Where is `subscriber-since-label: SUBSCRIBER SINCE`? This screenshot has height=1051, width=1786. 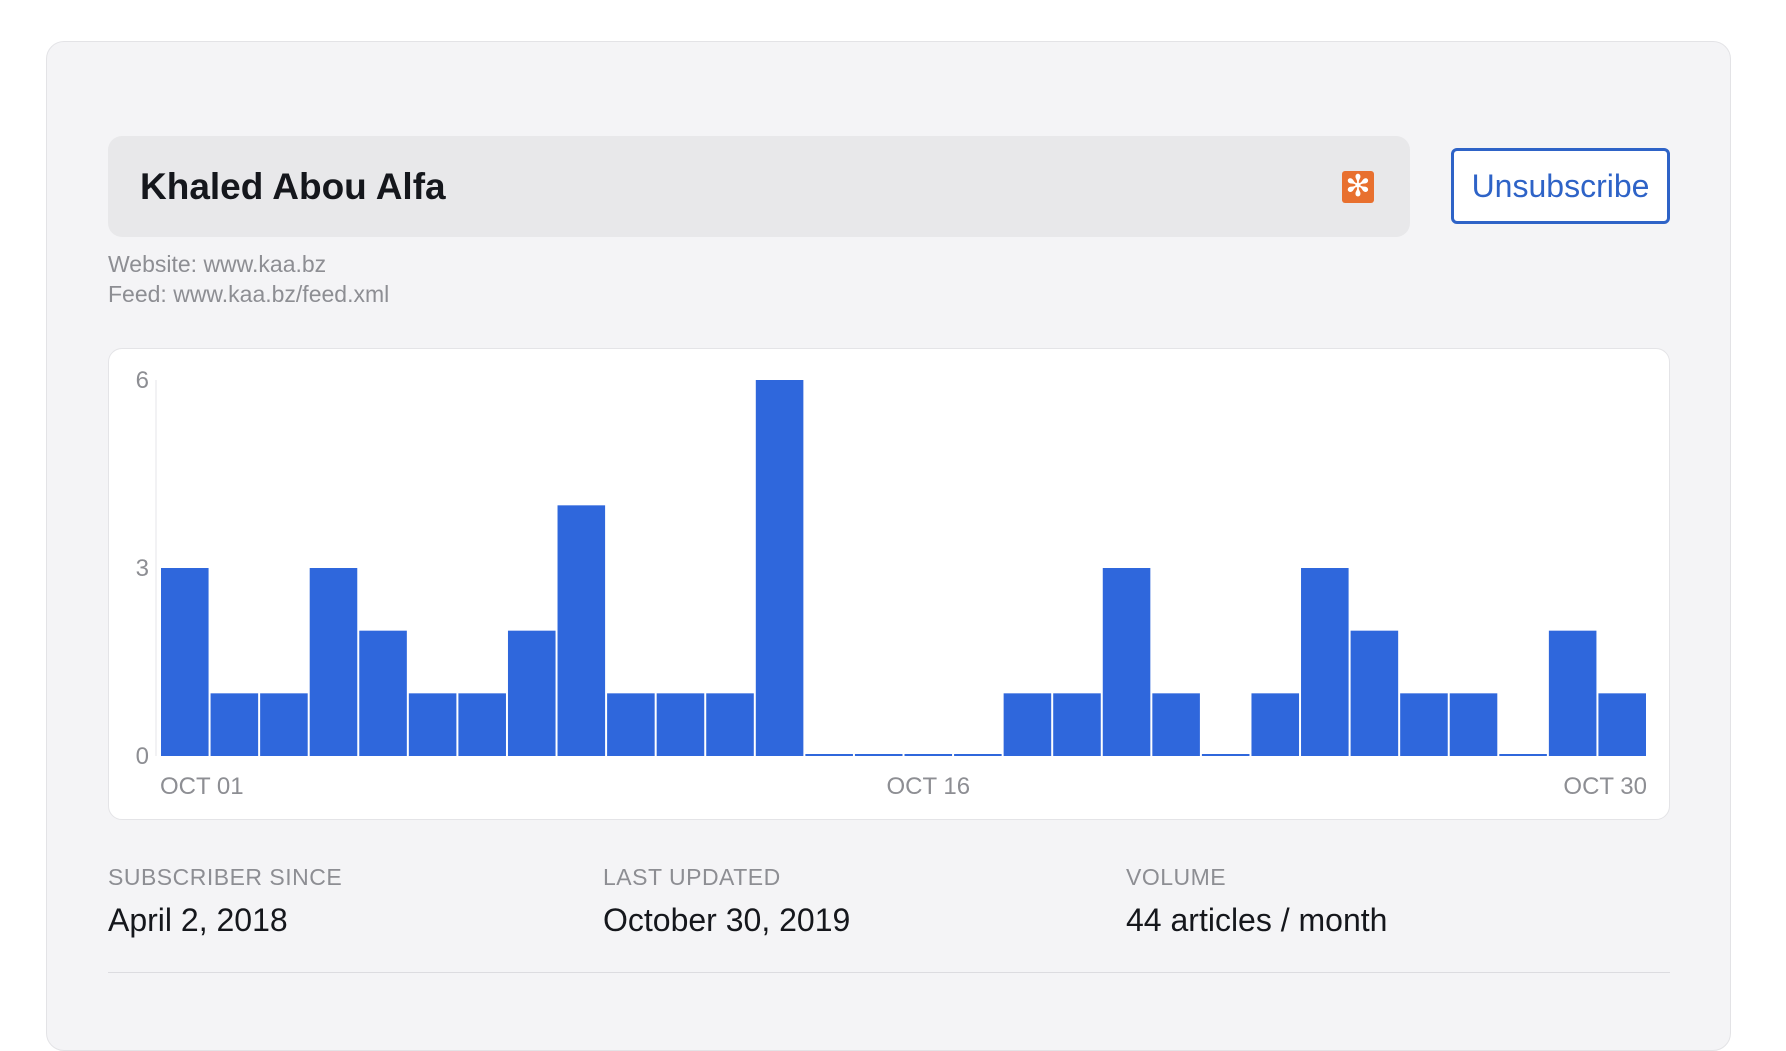
subscriber-since-label: SUBSCRIBER SINCE is located at coordinates (225, 877).